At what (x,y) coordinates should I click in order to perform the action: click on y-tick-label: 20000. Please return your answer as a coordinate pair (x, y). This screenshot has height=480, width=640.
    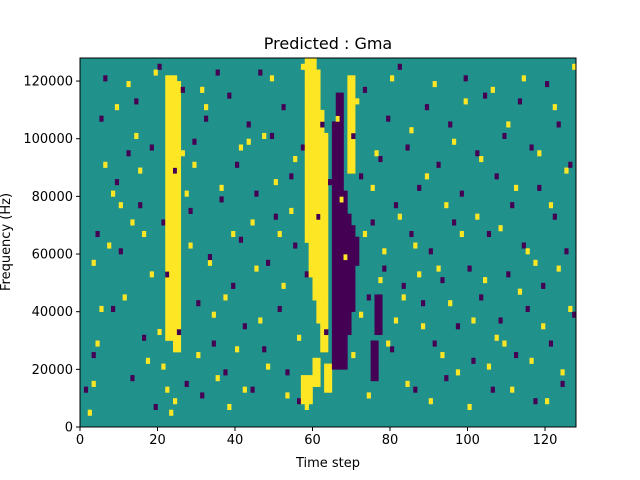
    Looking at the image, I should click on (52, 370).